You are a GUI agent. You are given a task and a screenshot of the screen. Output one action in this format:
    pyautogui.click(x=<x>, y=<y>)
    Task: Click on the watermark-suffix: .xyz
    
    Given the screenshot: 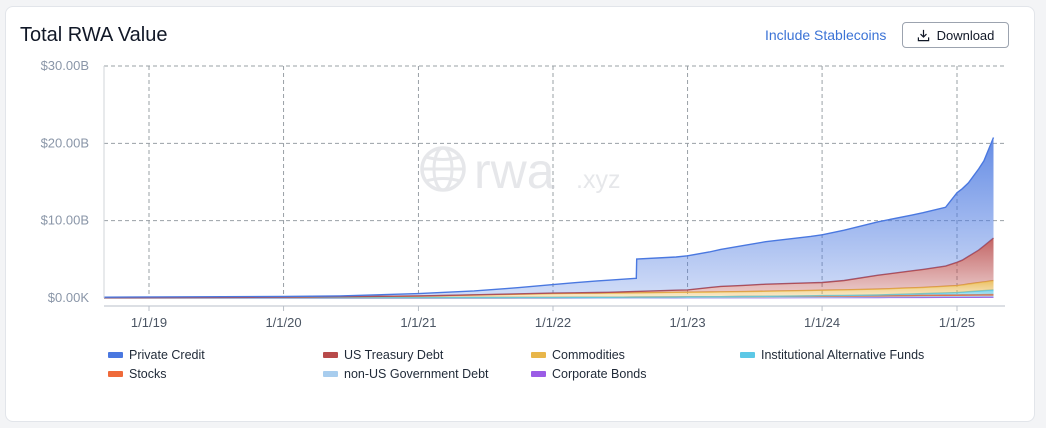 What is the action you would take?
    pyautogui.click(x=598, y=180)
    